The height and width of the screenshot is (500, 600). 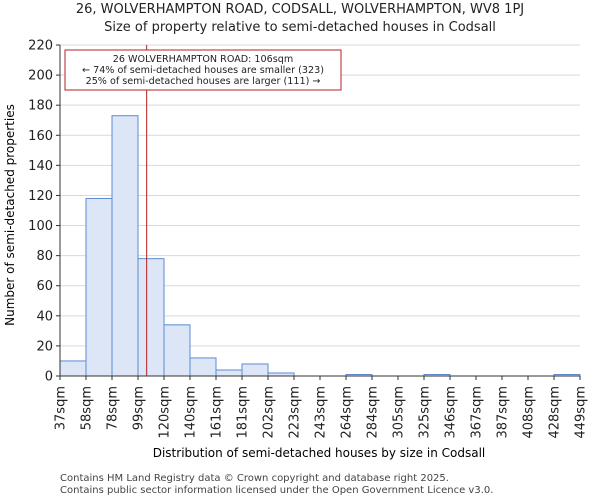 I want to click on bar-120sqm, so click(x=177, y=350).